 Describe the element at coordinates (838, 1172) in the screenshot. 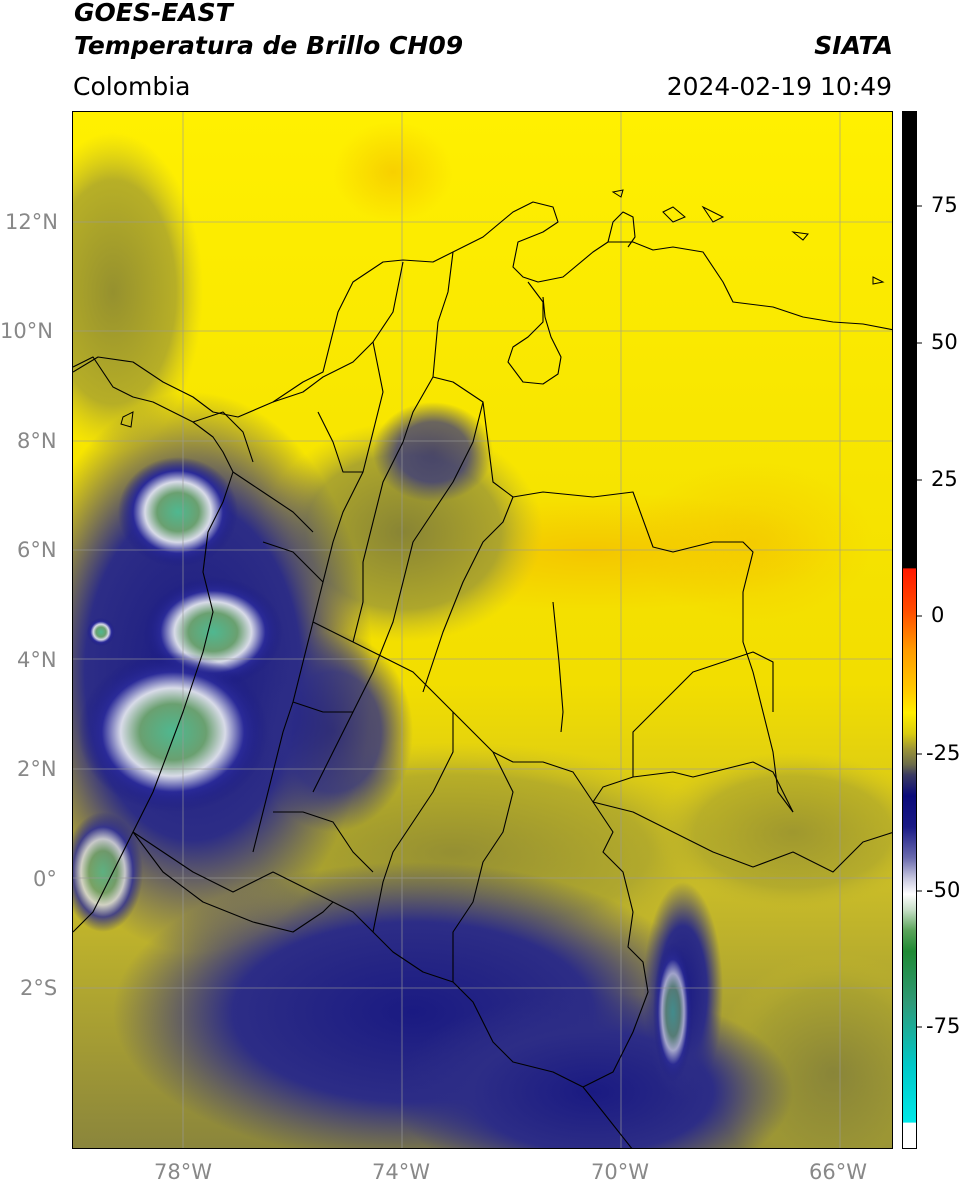

I see `lon-tick: 66°W` at that location.